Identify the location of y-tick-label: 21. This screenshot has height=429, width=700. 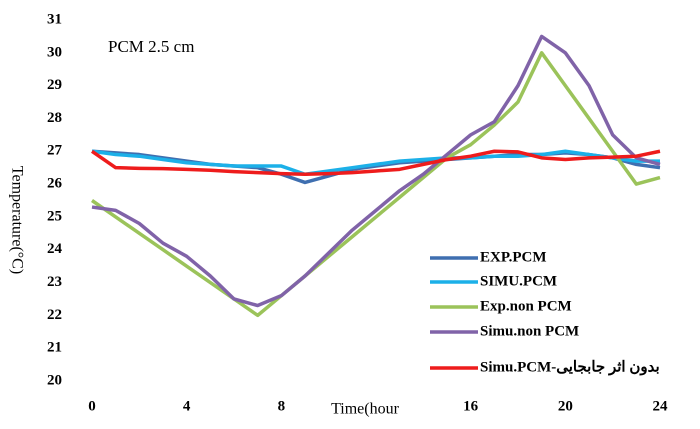
(54, 348).